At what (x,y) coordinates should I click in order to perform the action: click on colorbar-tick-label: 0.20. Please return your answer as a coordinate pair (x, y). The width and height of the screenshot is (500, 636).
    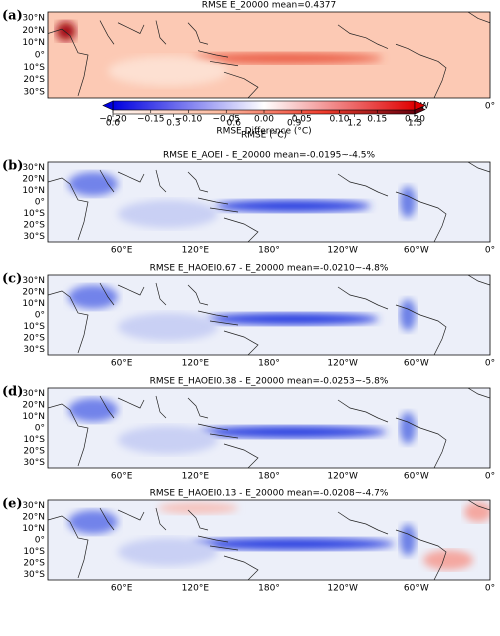
    Looking at the image, I should click on (415, 120).